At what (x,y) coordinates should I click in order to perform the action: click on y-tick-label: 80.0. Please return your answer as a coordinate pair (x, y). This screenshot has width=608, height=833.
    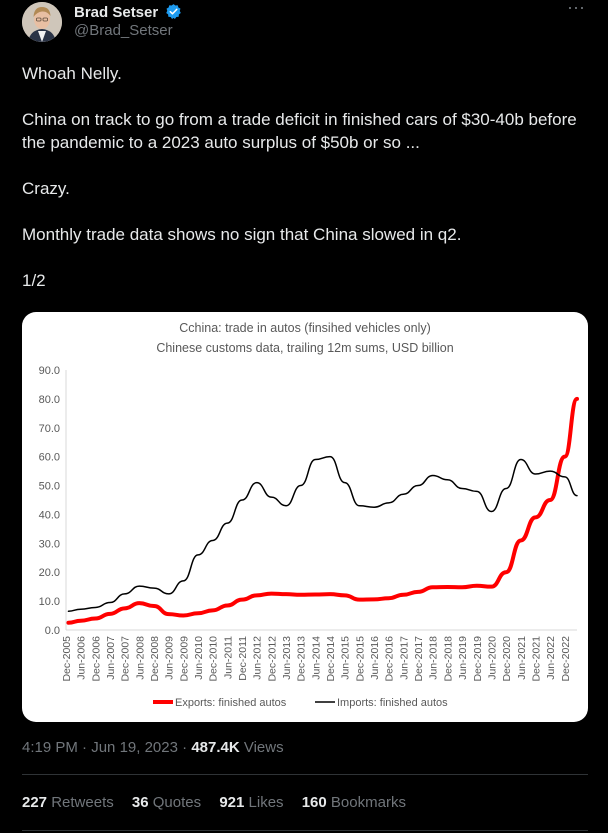
    Looking at the image, I should click on (49, 400).